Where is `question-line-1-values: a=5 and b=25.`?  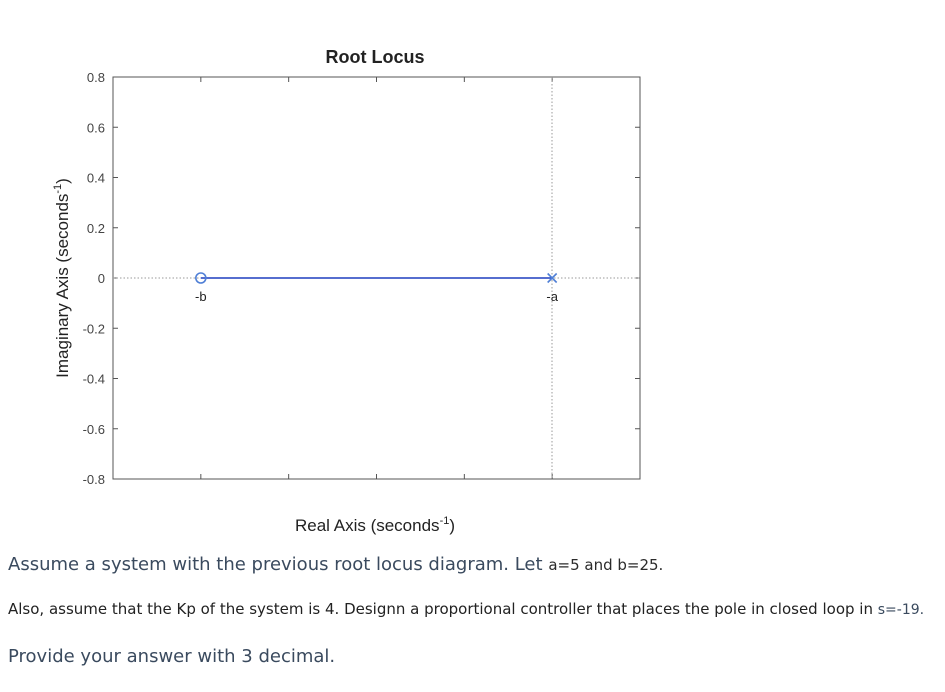
question-line-1-values: a=5 and b=25. is located at coordinates (606, 565).